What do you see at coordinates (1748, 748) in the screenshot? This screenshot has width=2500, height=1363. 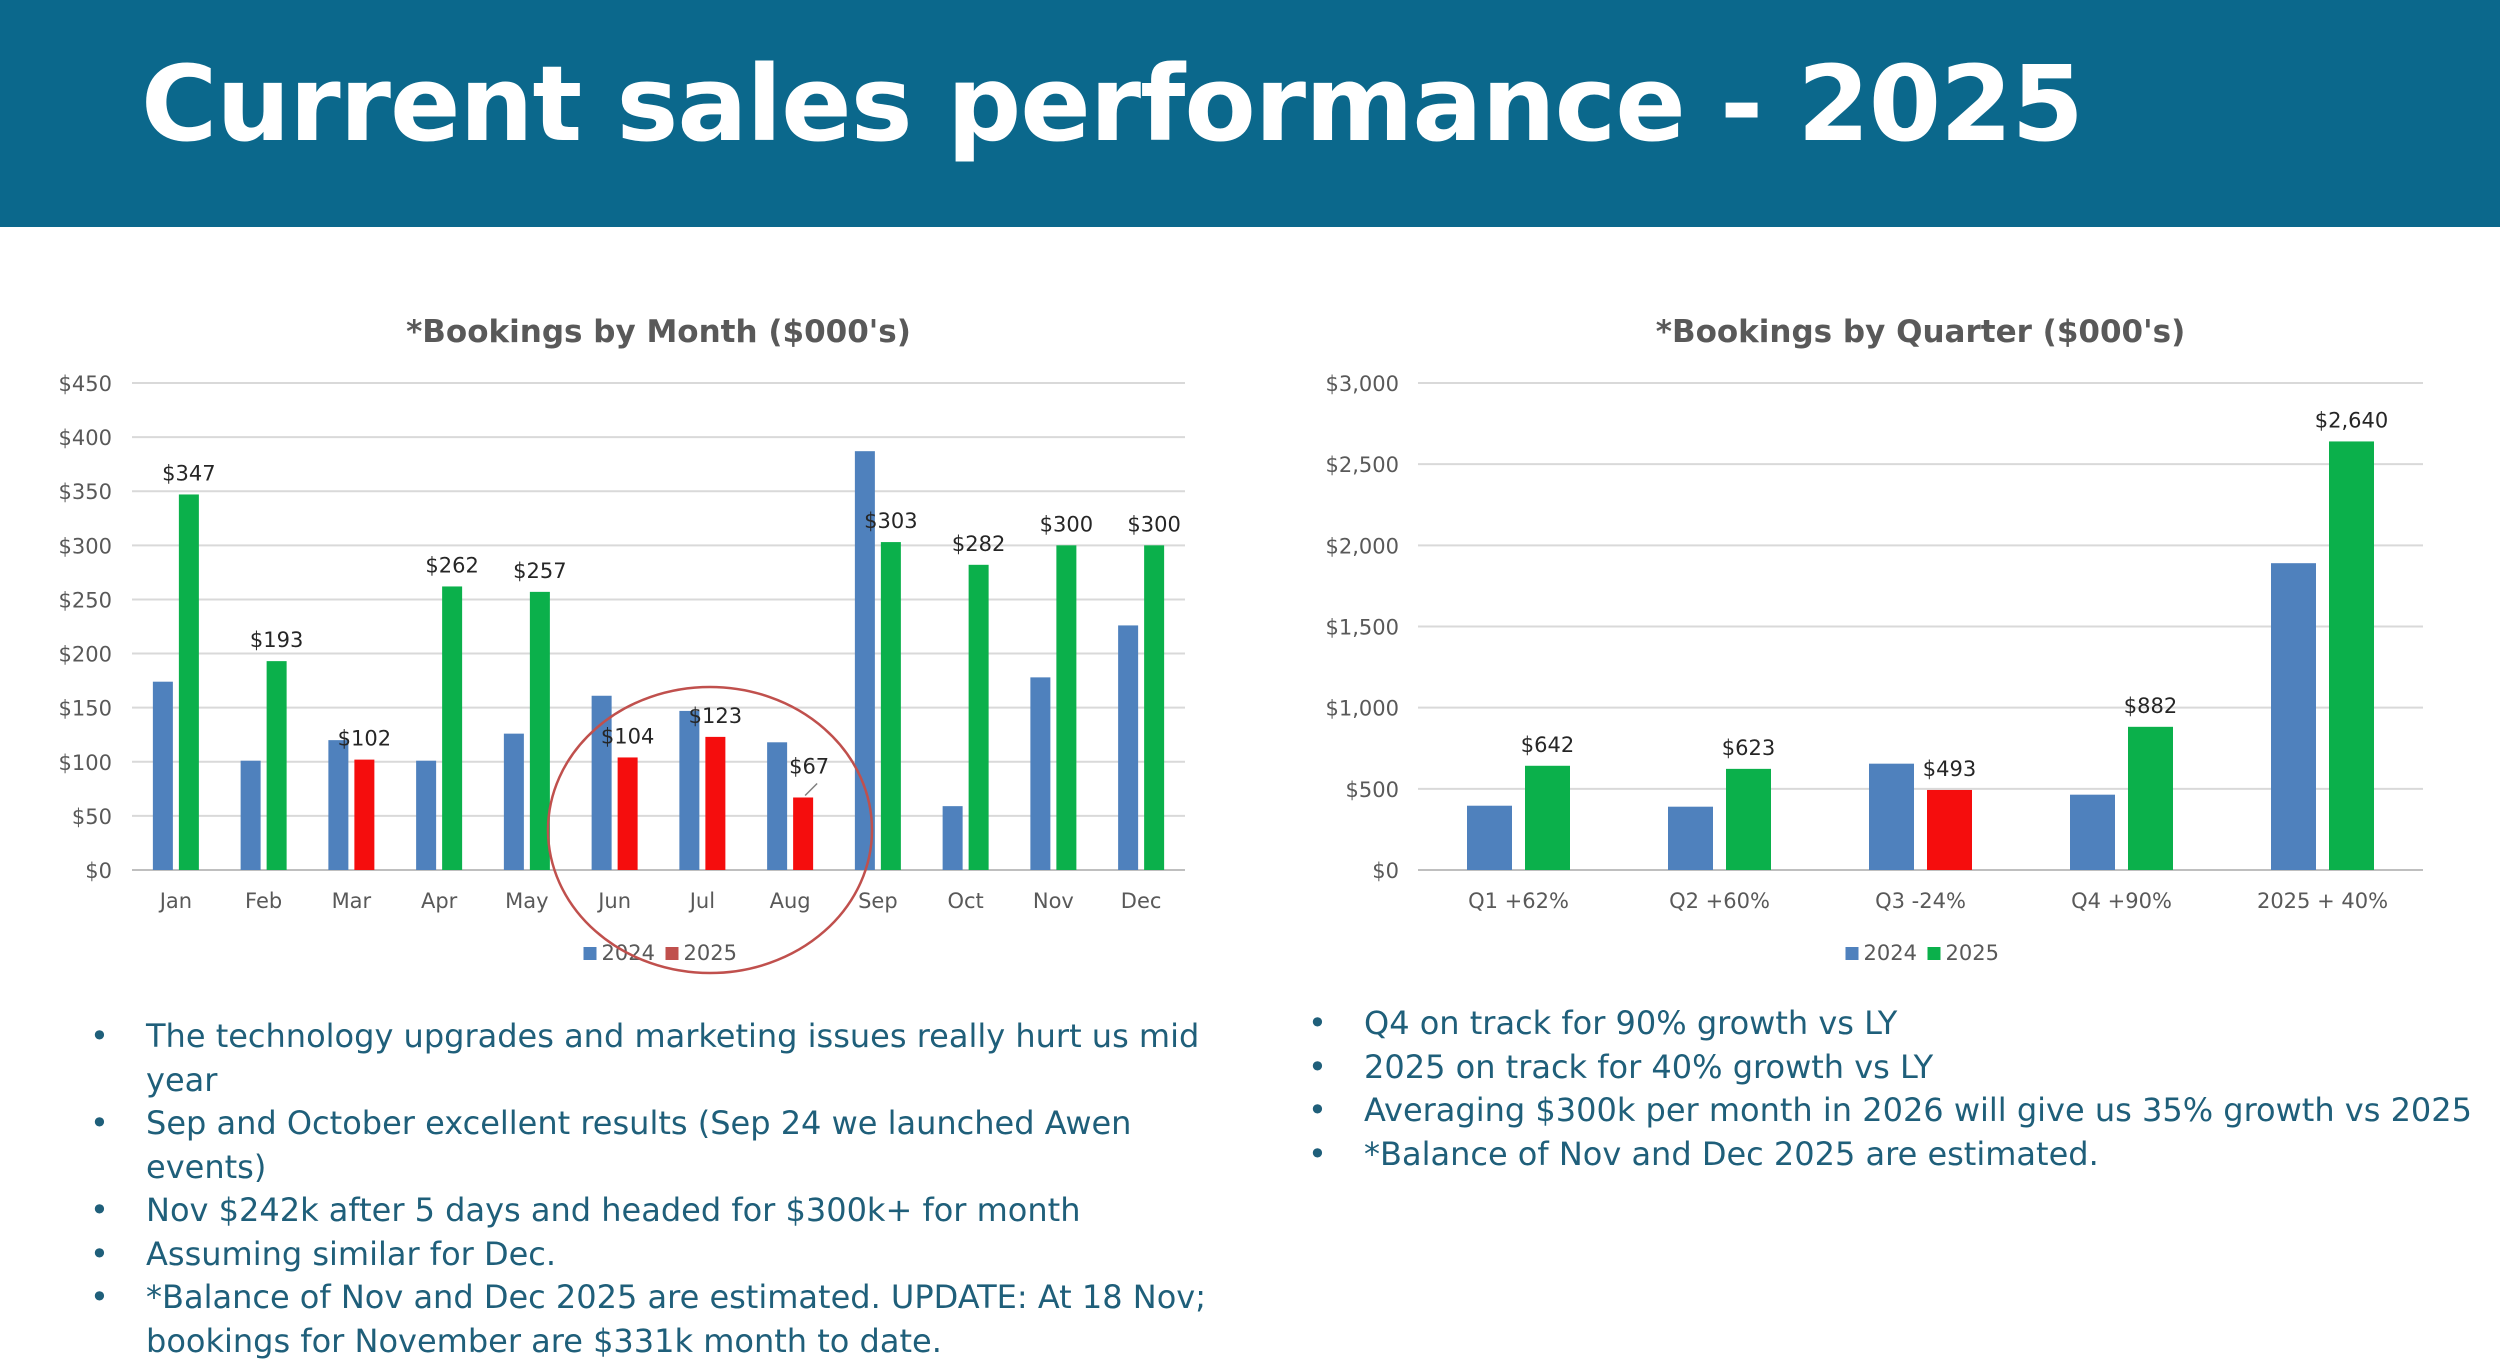 I see `data-label: $623` at bounding box center [1748, 748].